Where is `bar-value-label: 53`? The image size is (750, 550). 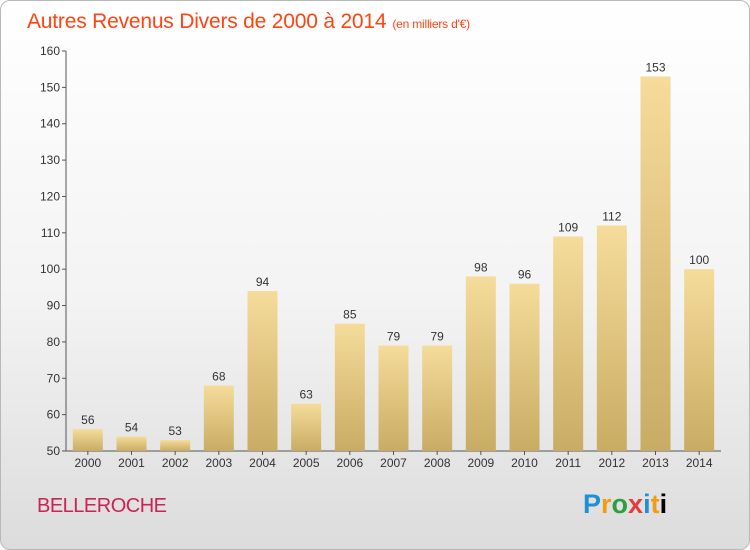 bar-value-label: 53 is located at coordinates (175, 431).